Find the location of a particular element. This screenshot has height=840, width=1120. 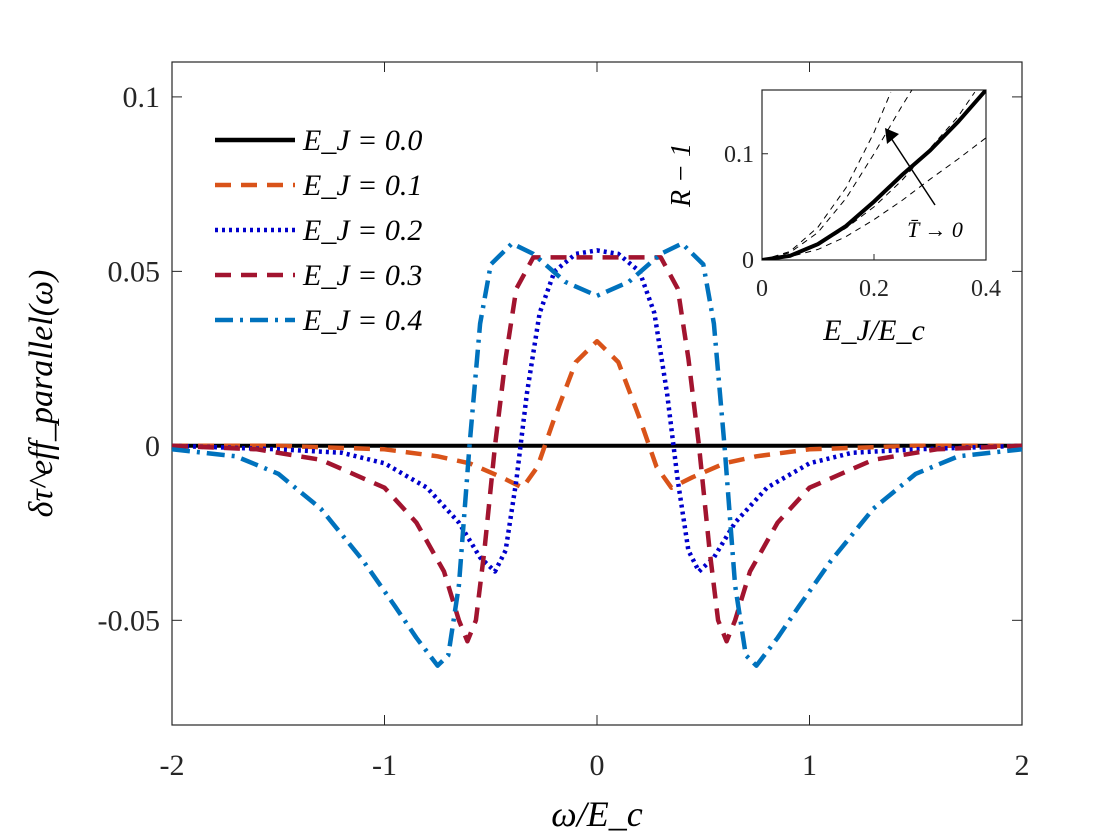

y-tick-label: 0.05 is located at coordinates (134, 271).